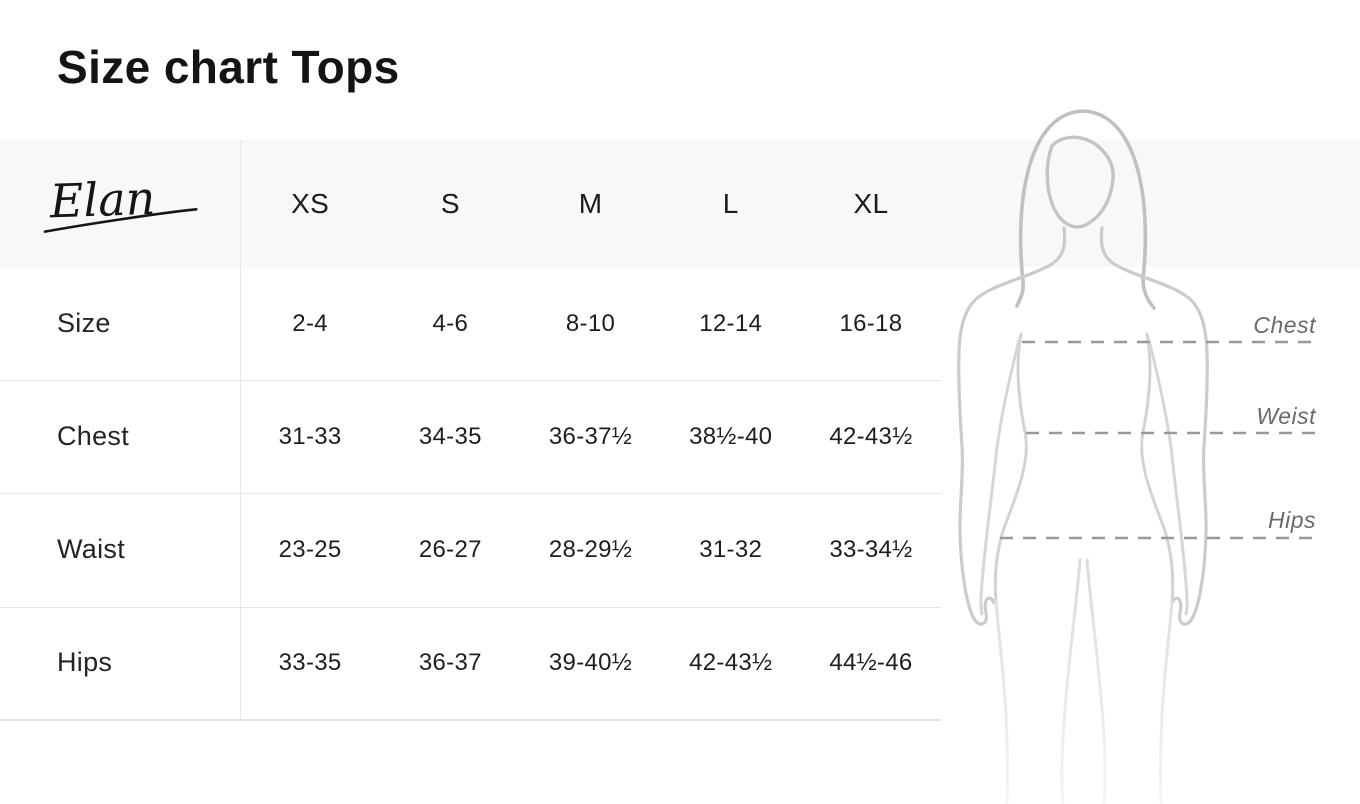  I want to click on row-label-size: Size, so click(84, 323).